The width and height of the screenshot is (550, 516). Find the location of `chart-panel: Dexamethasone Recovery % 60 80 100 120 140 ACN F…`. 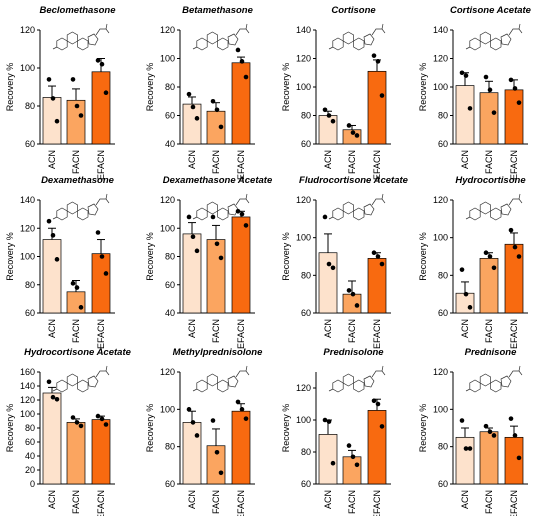

chart-panel: Dexamethasone Recovery % 60 80 100 120 140 ACN F… is located at coordinates (60, 262).